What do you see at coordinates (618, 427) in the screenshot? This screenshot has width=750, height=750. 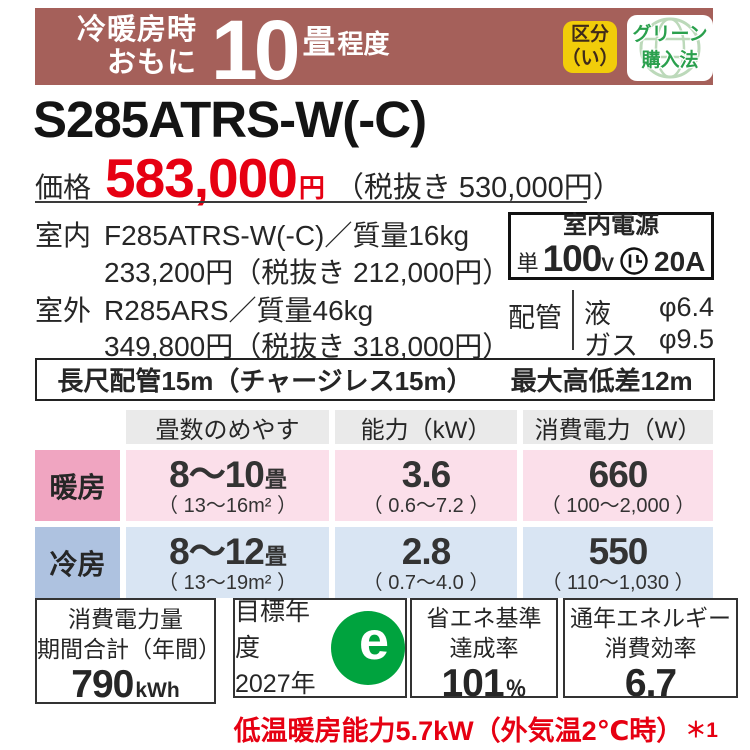 I see `table-header-power: 消費電力（W）` at bounding box center [618, 427].